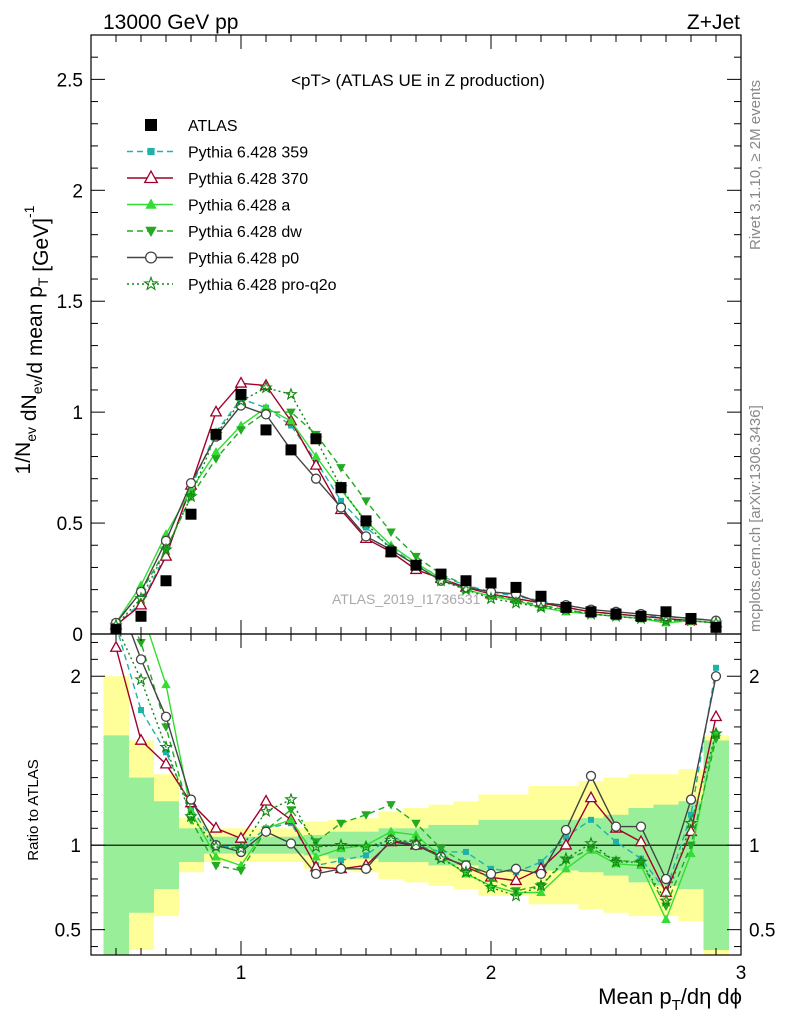 This screenshot has width=786, height=1024. What do you see at coordinates (213, 126) in the screenshot?
I see `legend-label: ATLAS` at bounding box center [213, 126].